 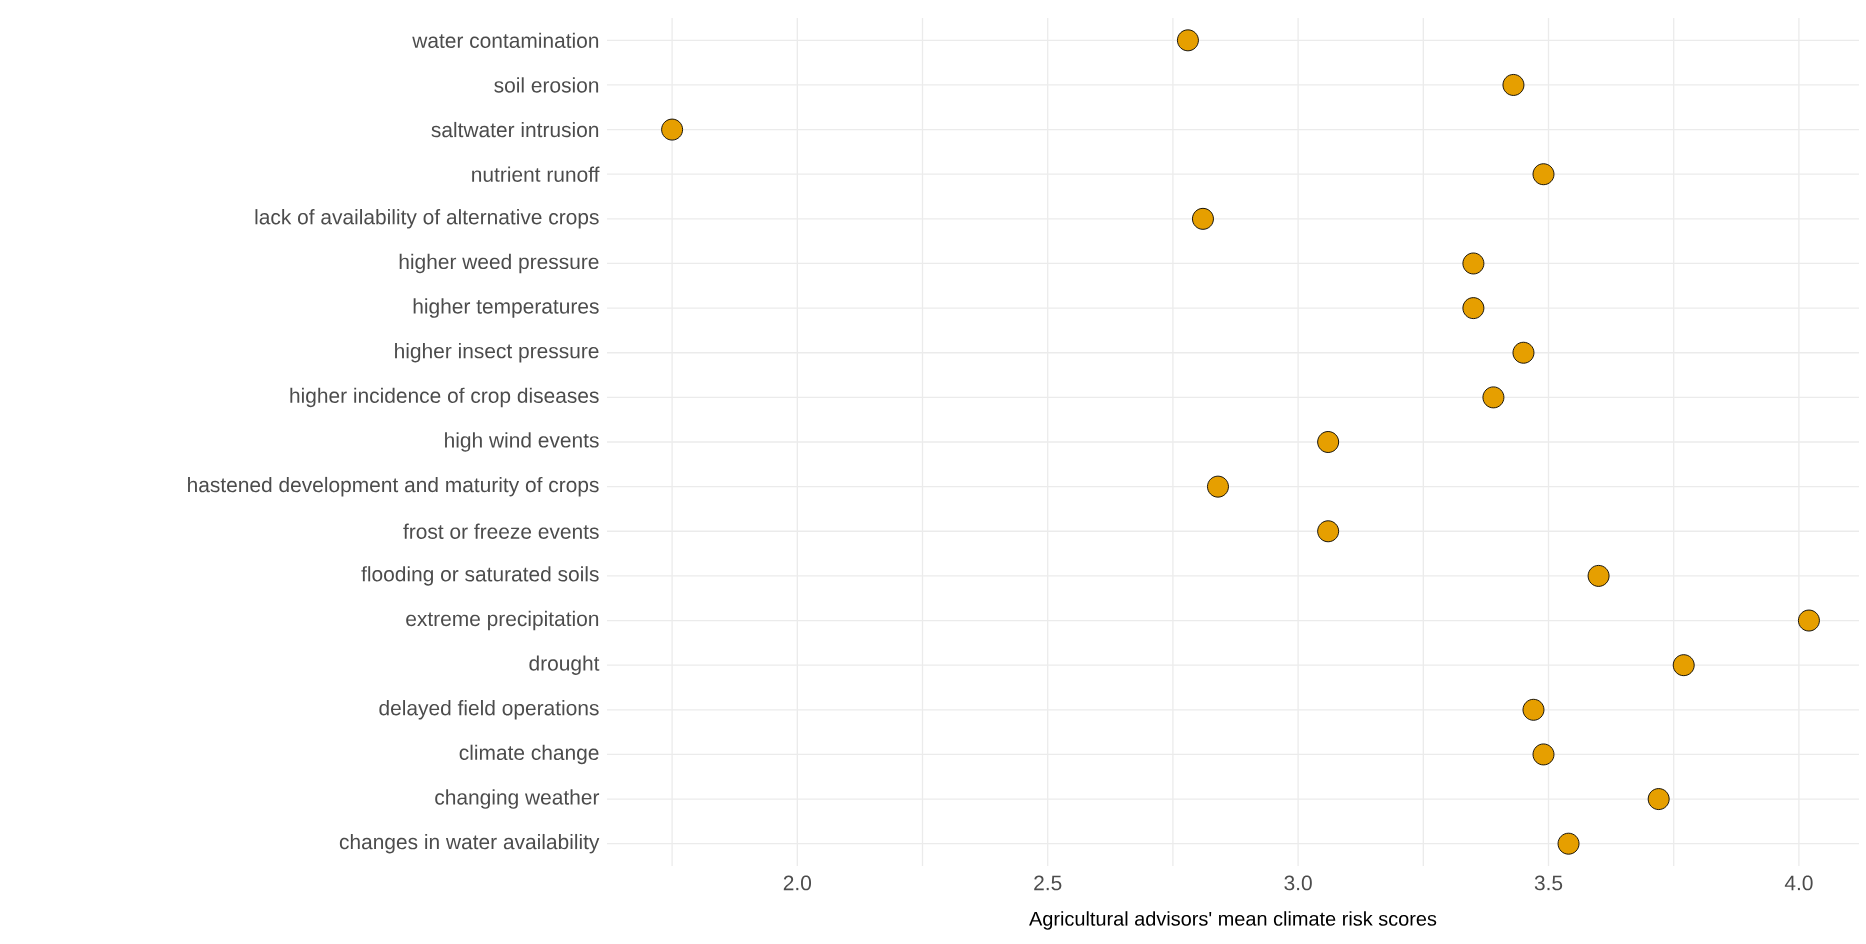 What do you see at coordinates (536, 174) in the screenshot?
I see `y-tick-label: nutrient runoff` at bounding box center [536, 174].